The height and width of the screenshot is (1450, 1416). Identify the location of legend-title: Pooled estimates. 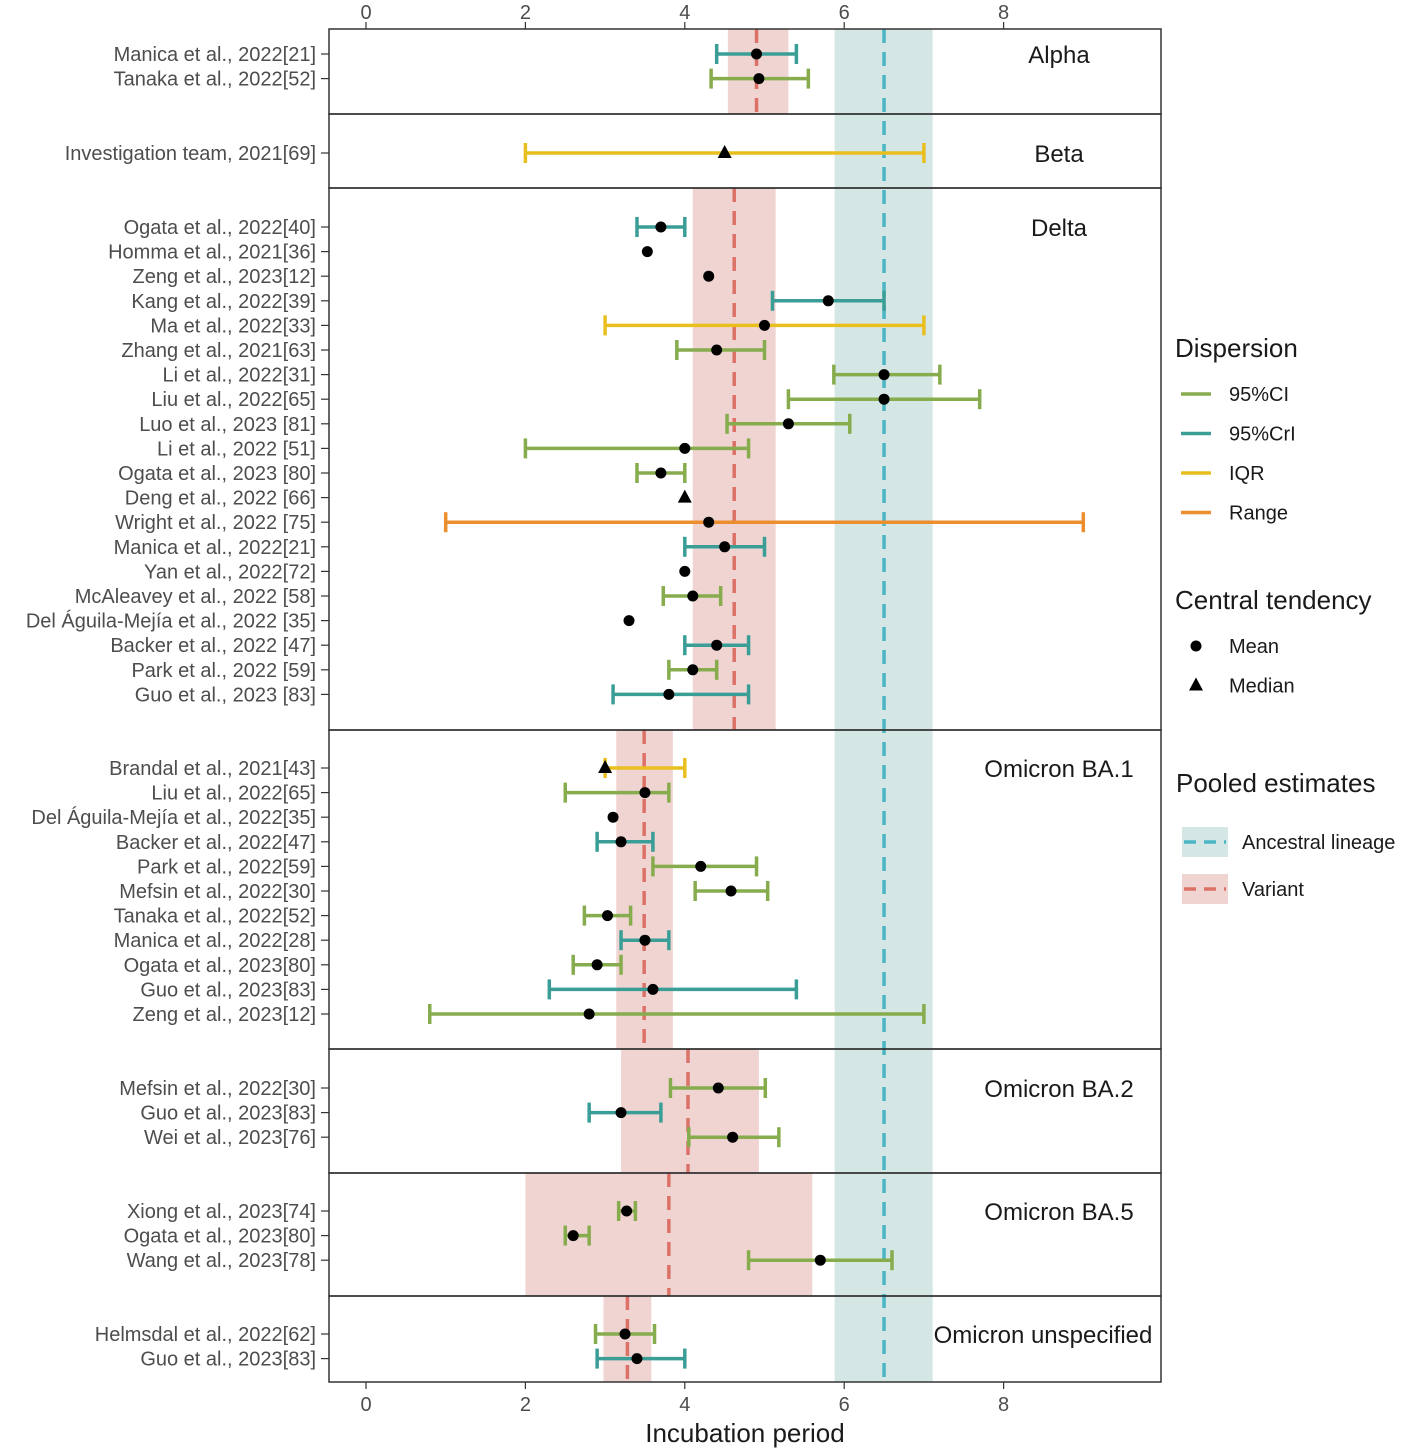
(1275, 783).